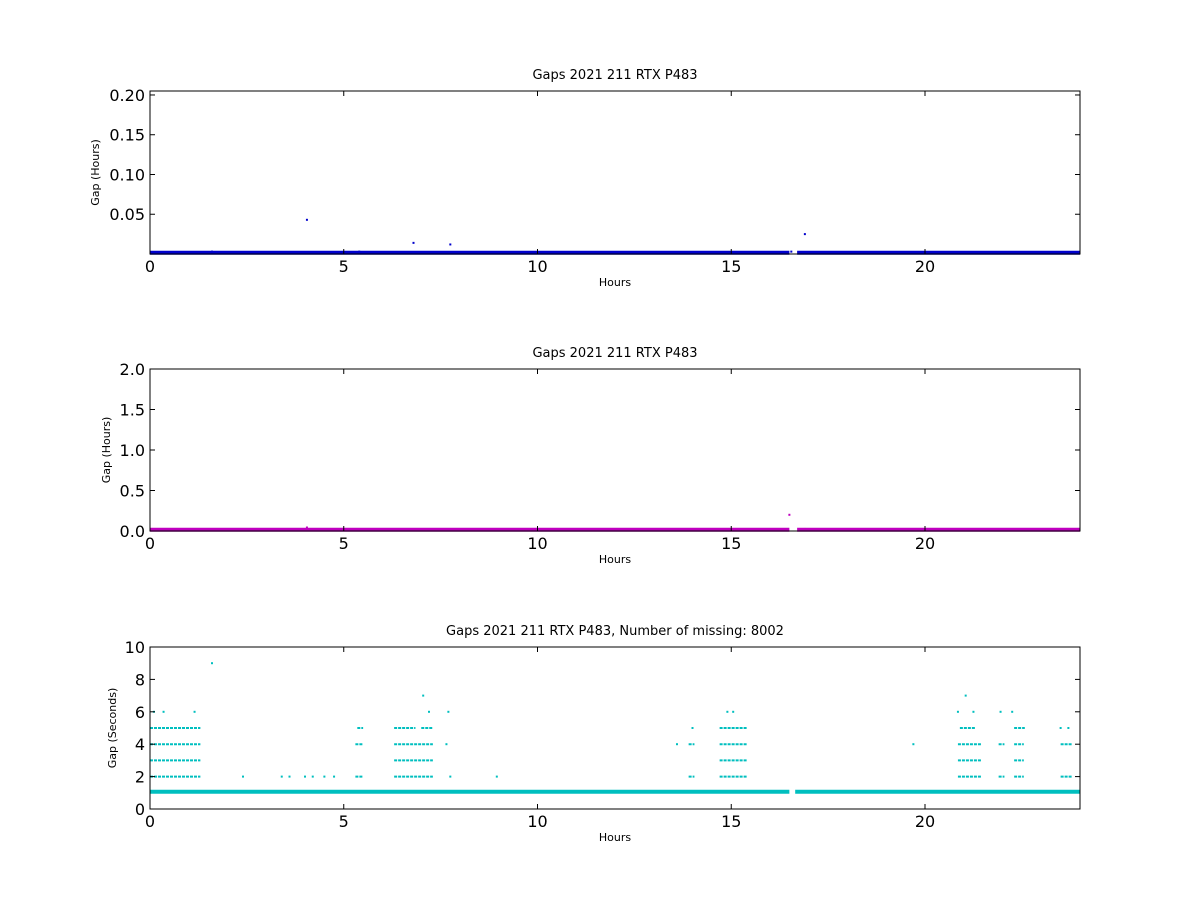 Image resolution: width=1200 pixels, height=904 pixels. What do you see at coordinates (112, 728) in the screenshot?
I see `y-axis-label: Gap (Seconds)` at bounding box center [112, 728].